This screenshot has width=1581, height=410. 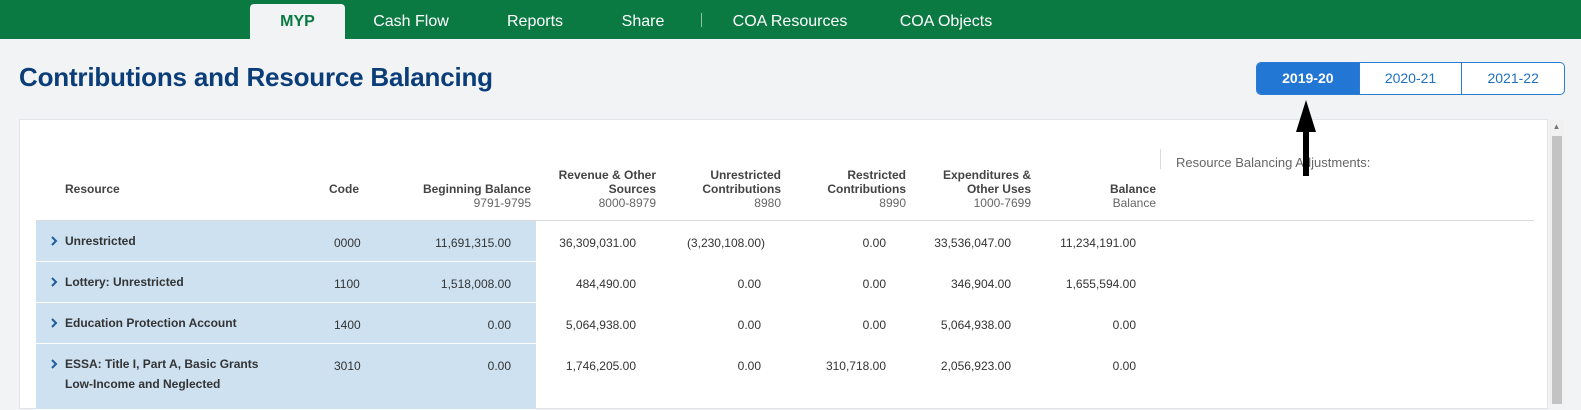 What do you see at coordinates (1134, 203) in the screenshot?
I see `header-balance-sub: Balance` at bounding box center [1134, 203].